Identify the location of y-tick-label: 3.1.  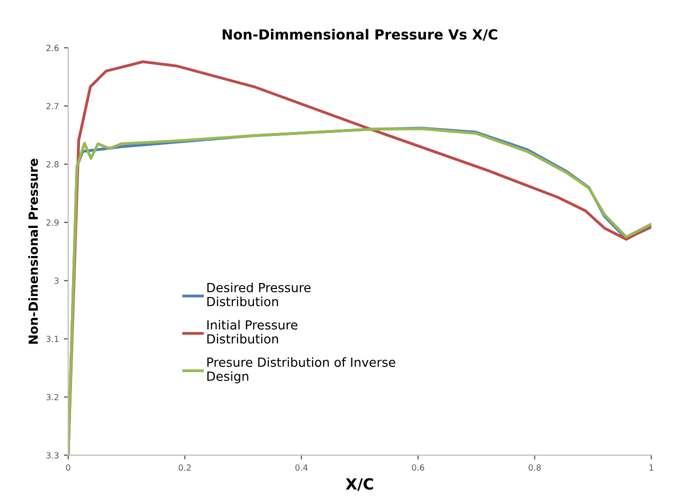
(52, 339).